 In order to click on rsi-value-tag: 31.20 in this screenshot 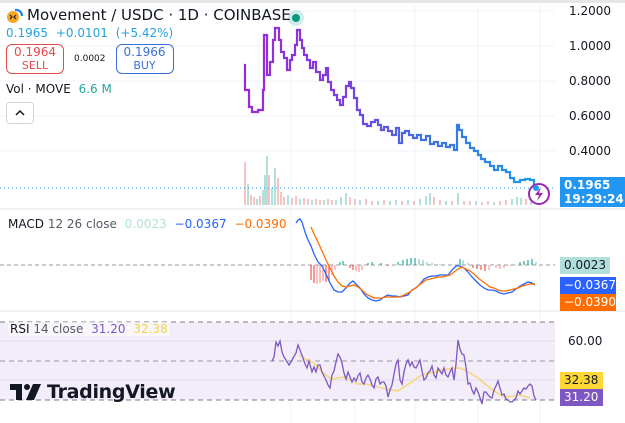, I will do `click(581, 397)`.